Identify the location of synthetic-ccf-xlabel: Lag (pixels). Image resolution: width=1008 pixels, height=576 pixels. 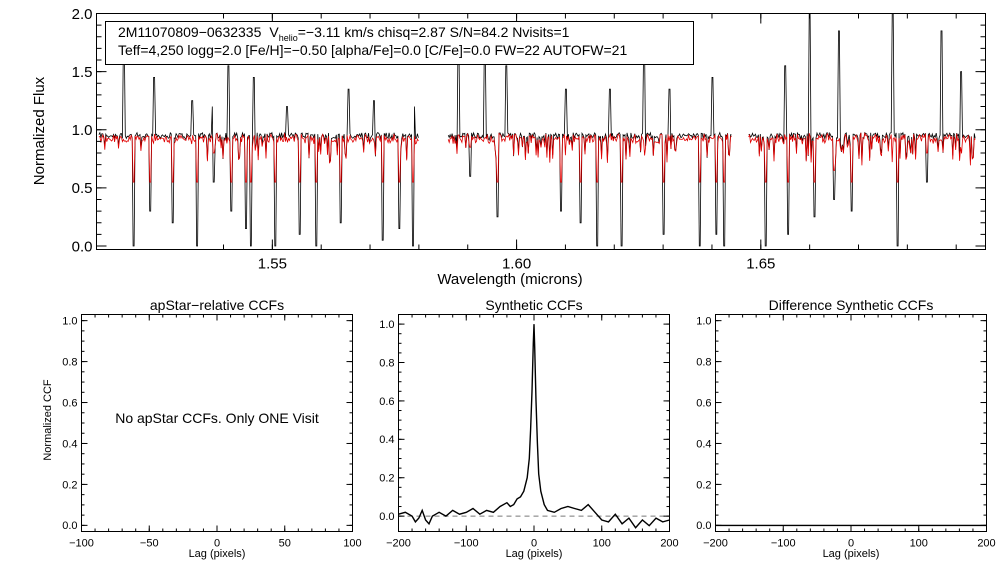
(534, 554).